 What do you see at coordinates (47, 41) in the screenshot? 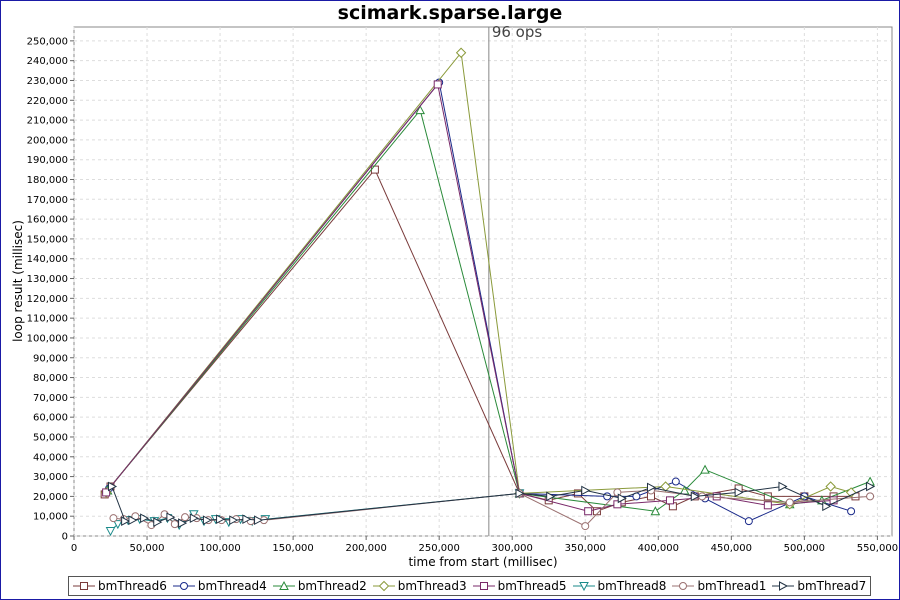
I see `y-tick-label: 250,000` at bounding box center [47, 41].